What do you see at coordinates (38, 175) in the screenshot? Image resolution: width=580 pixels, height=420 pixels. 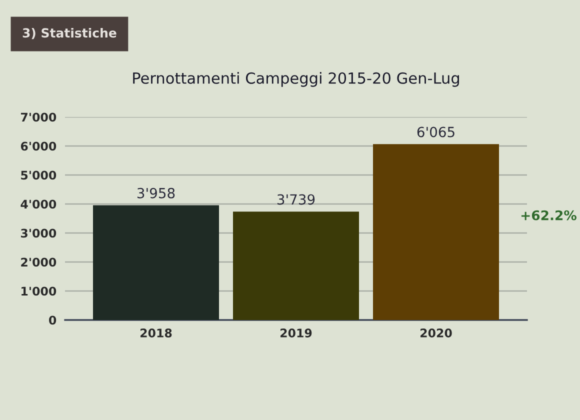 I see `y-tick-label: 5'000` at bounding box center [38, 175].